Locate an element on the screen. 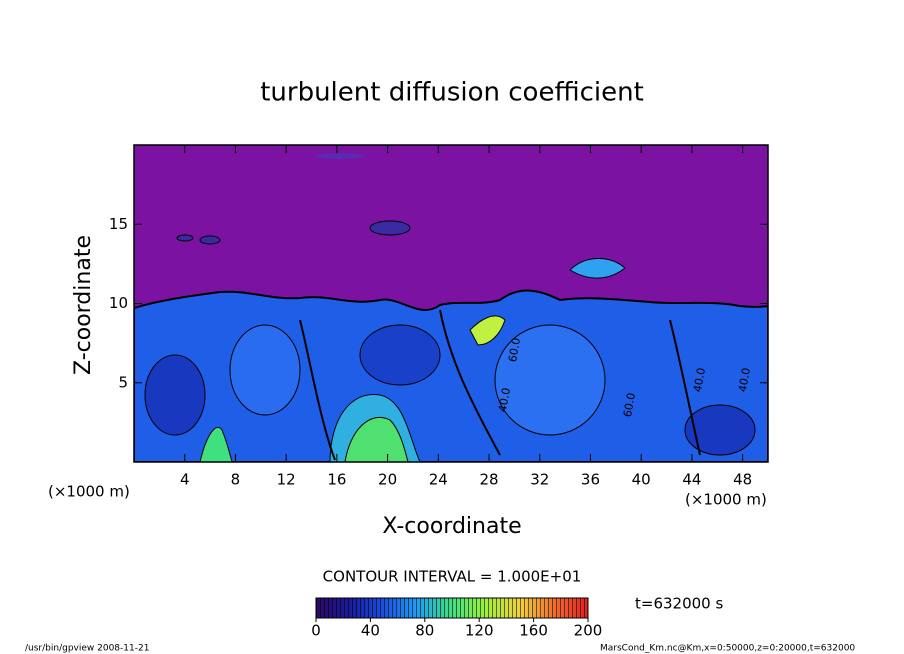 This screenshot has width=904, height=654. x-tick-label: 8 is located at coordinates (236, 480).